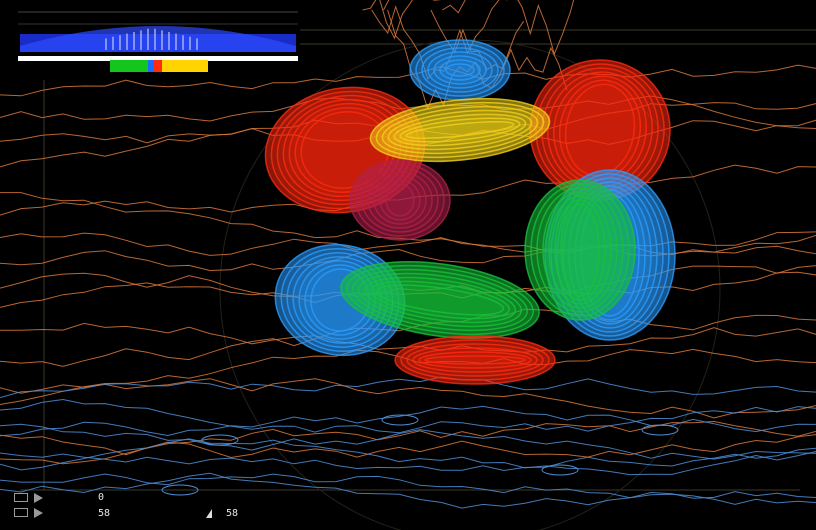 Image resolution: width=816 pixels, height=530 pixels. What do you see at coordinates (600, 130) in the screenshot?
I see `lobe-red-upper-right` at bounding box center [600, 130].